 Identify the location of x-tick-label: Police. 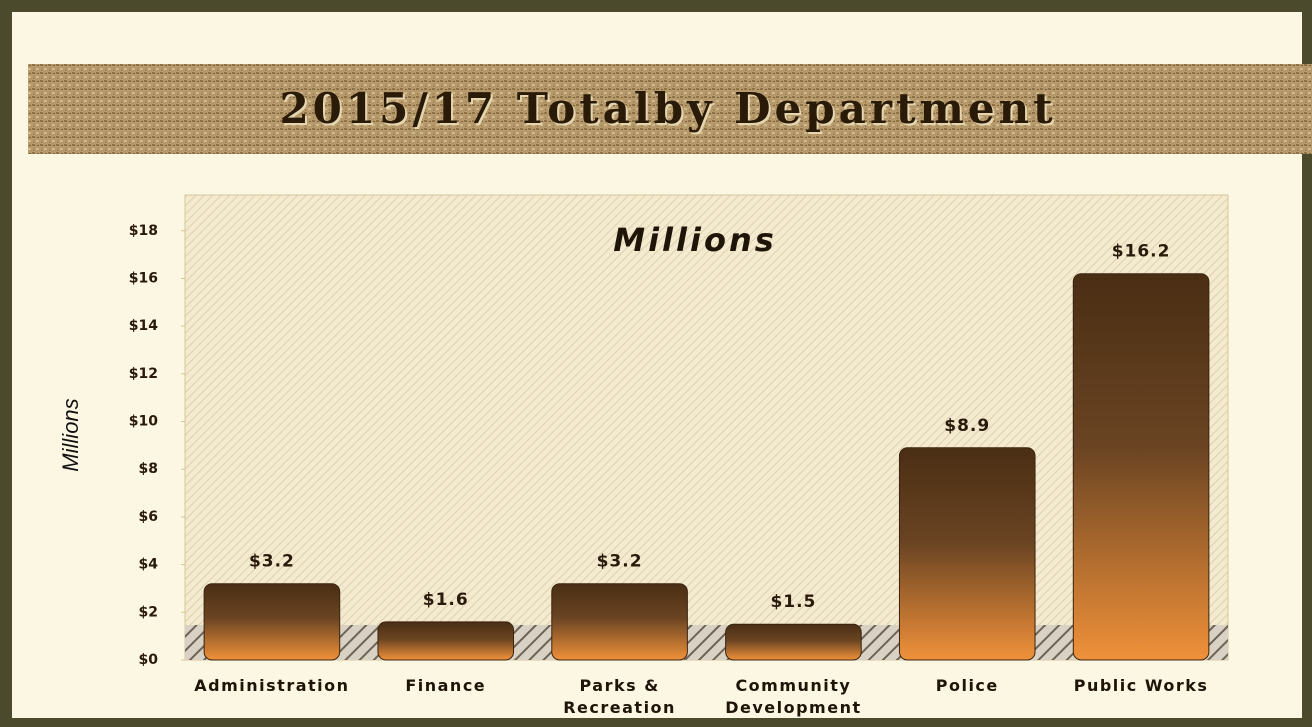
(967, 685).